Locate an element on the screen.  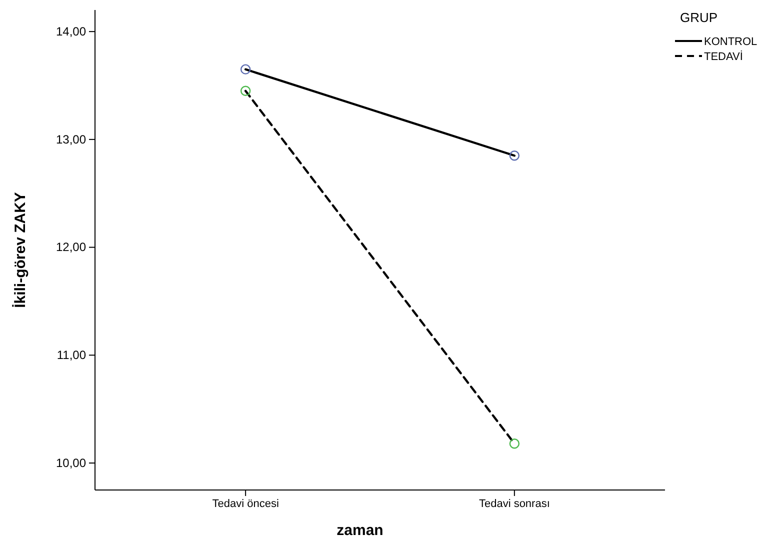
y-tick-label: 10,00 is located at coordinates (71, 463).